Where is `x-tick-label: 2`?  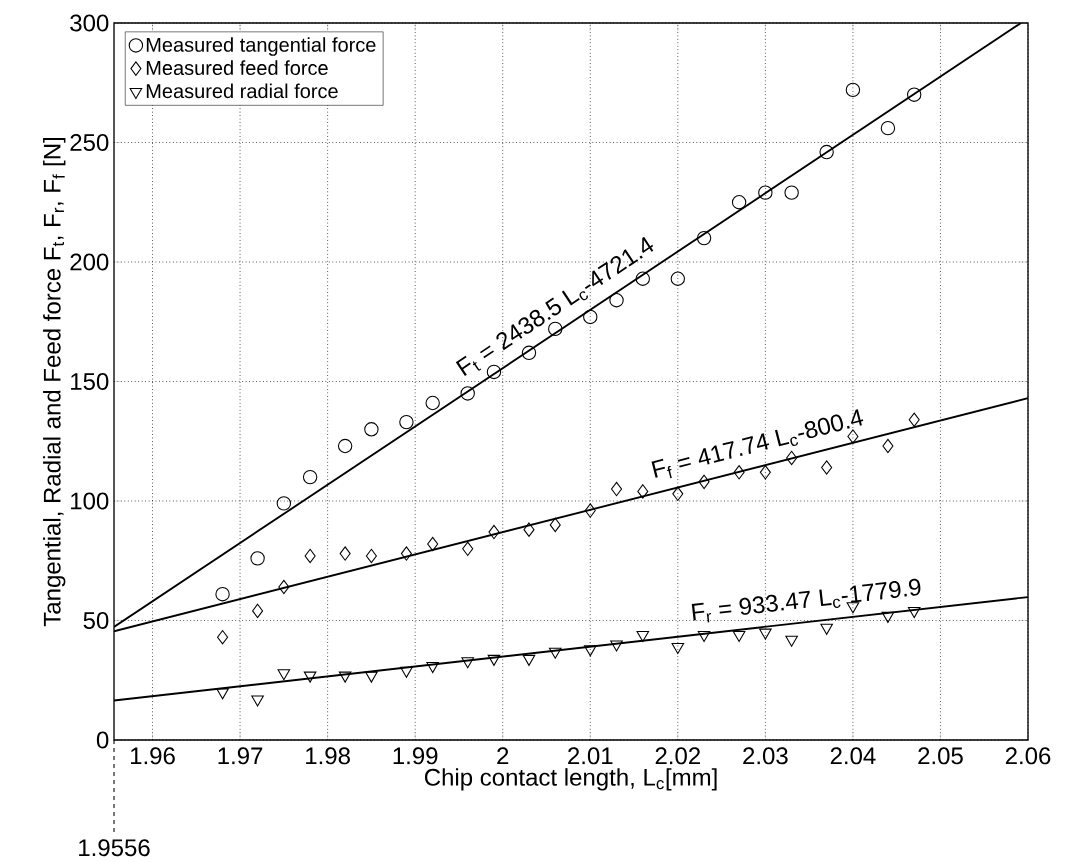 x-tick-label: 2 is located at coordinates (503, 756).